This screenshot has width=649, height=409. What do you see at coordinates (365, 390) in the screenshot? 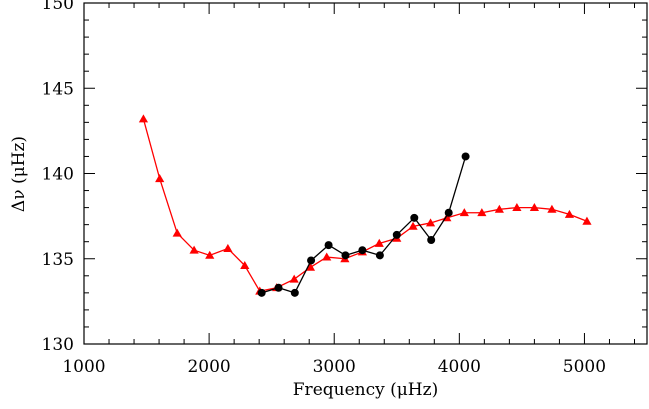
I see `x-axis-label: Frequency (μHz)` at bounding box center [365, 390].